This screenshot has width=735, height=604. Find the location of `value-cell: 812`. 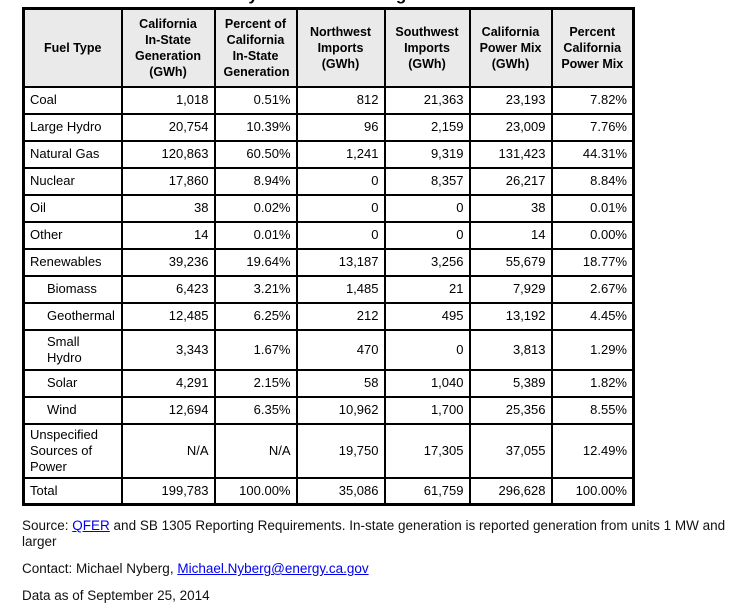

value-cell: 812 is located at coordinates (340, 100).